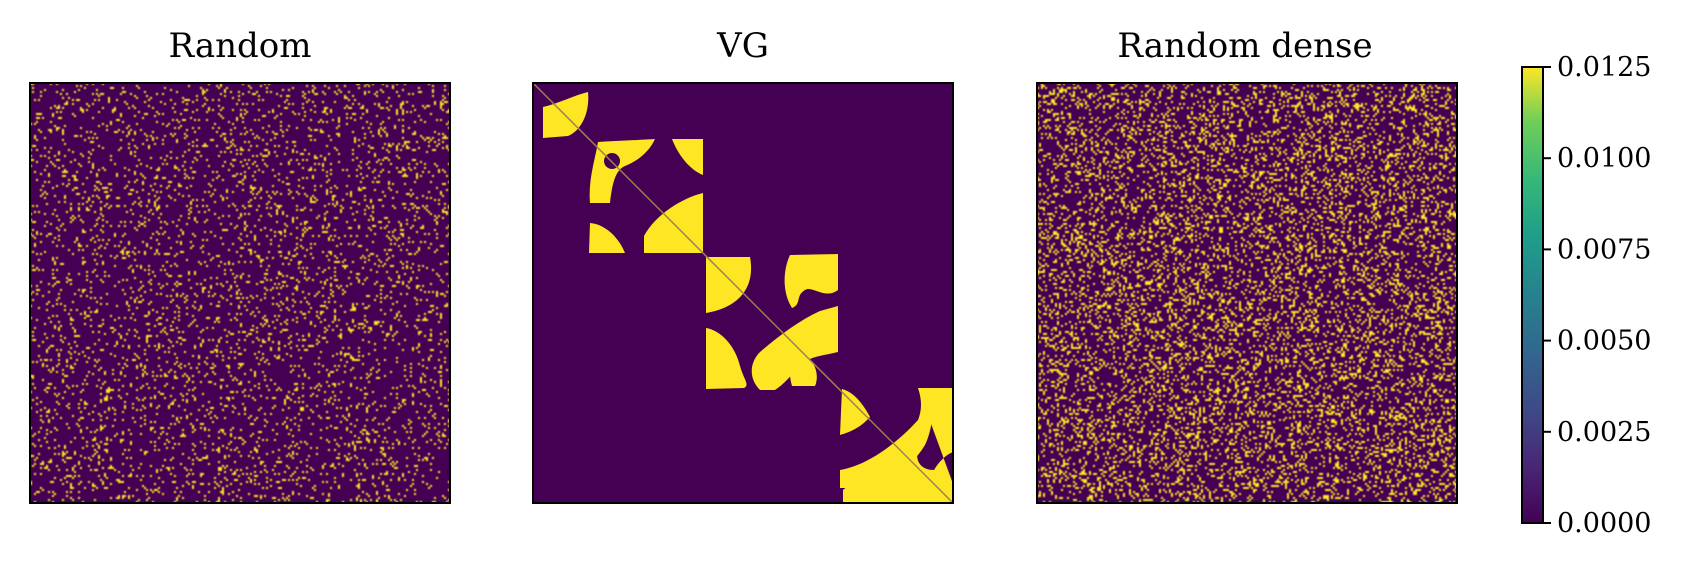 This screenshot has width=1694, height=568. Describe the element at coordinates (1586, 295) in the screenshot. I see `colorbar: 0.0000 0.0025 0.0050 0.0075 0.0100 0.0125` at that location.